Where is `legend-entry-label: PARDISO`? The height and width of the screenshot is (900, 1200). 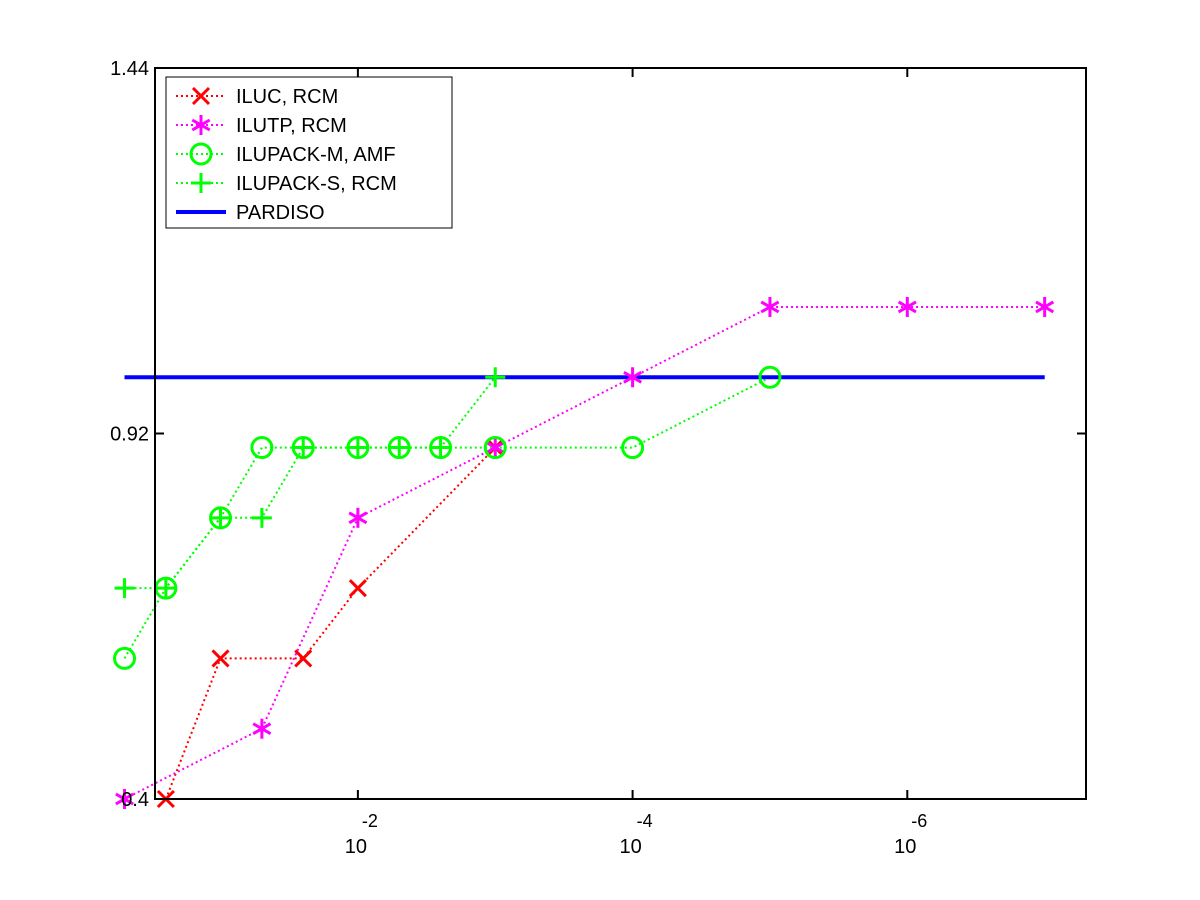 legend-entry-label: PARDISO is located at coordinates (280, 213).